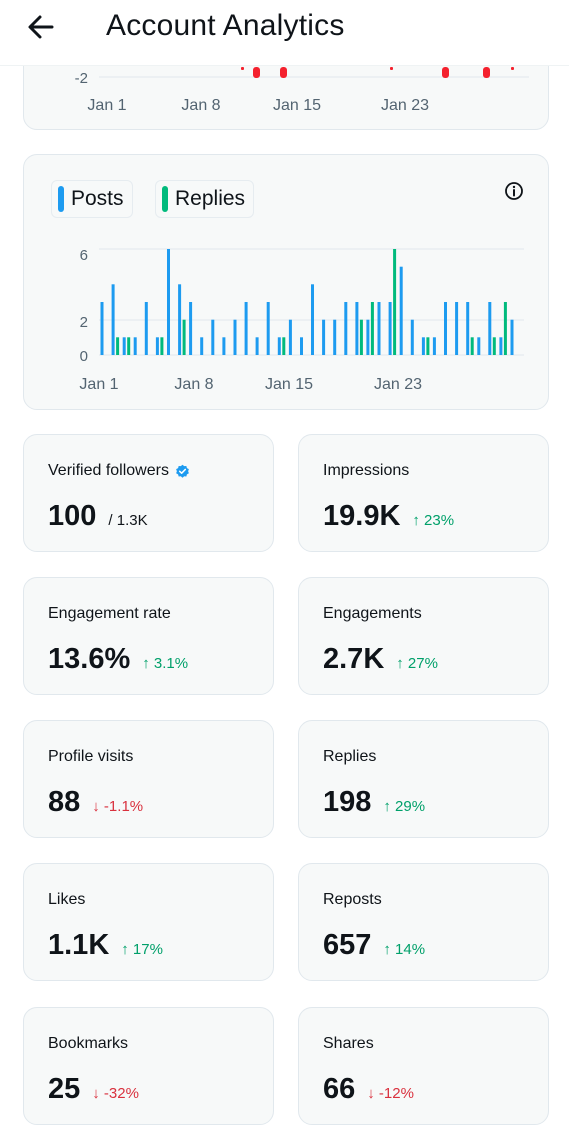 The image size is (569, 1128). I want to click on replies-swatch, so click(165, 199).